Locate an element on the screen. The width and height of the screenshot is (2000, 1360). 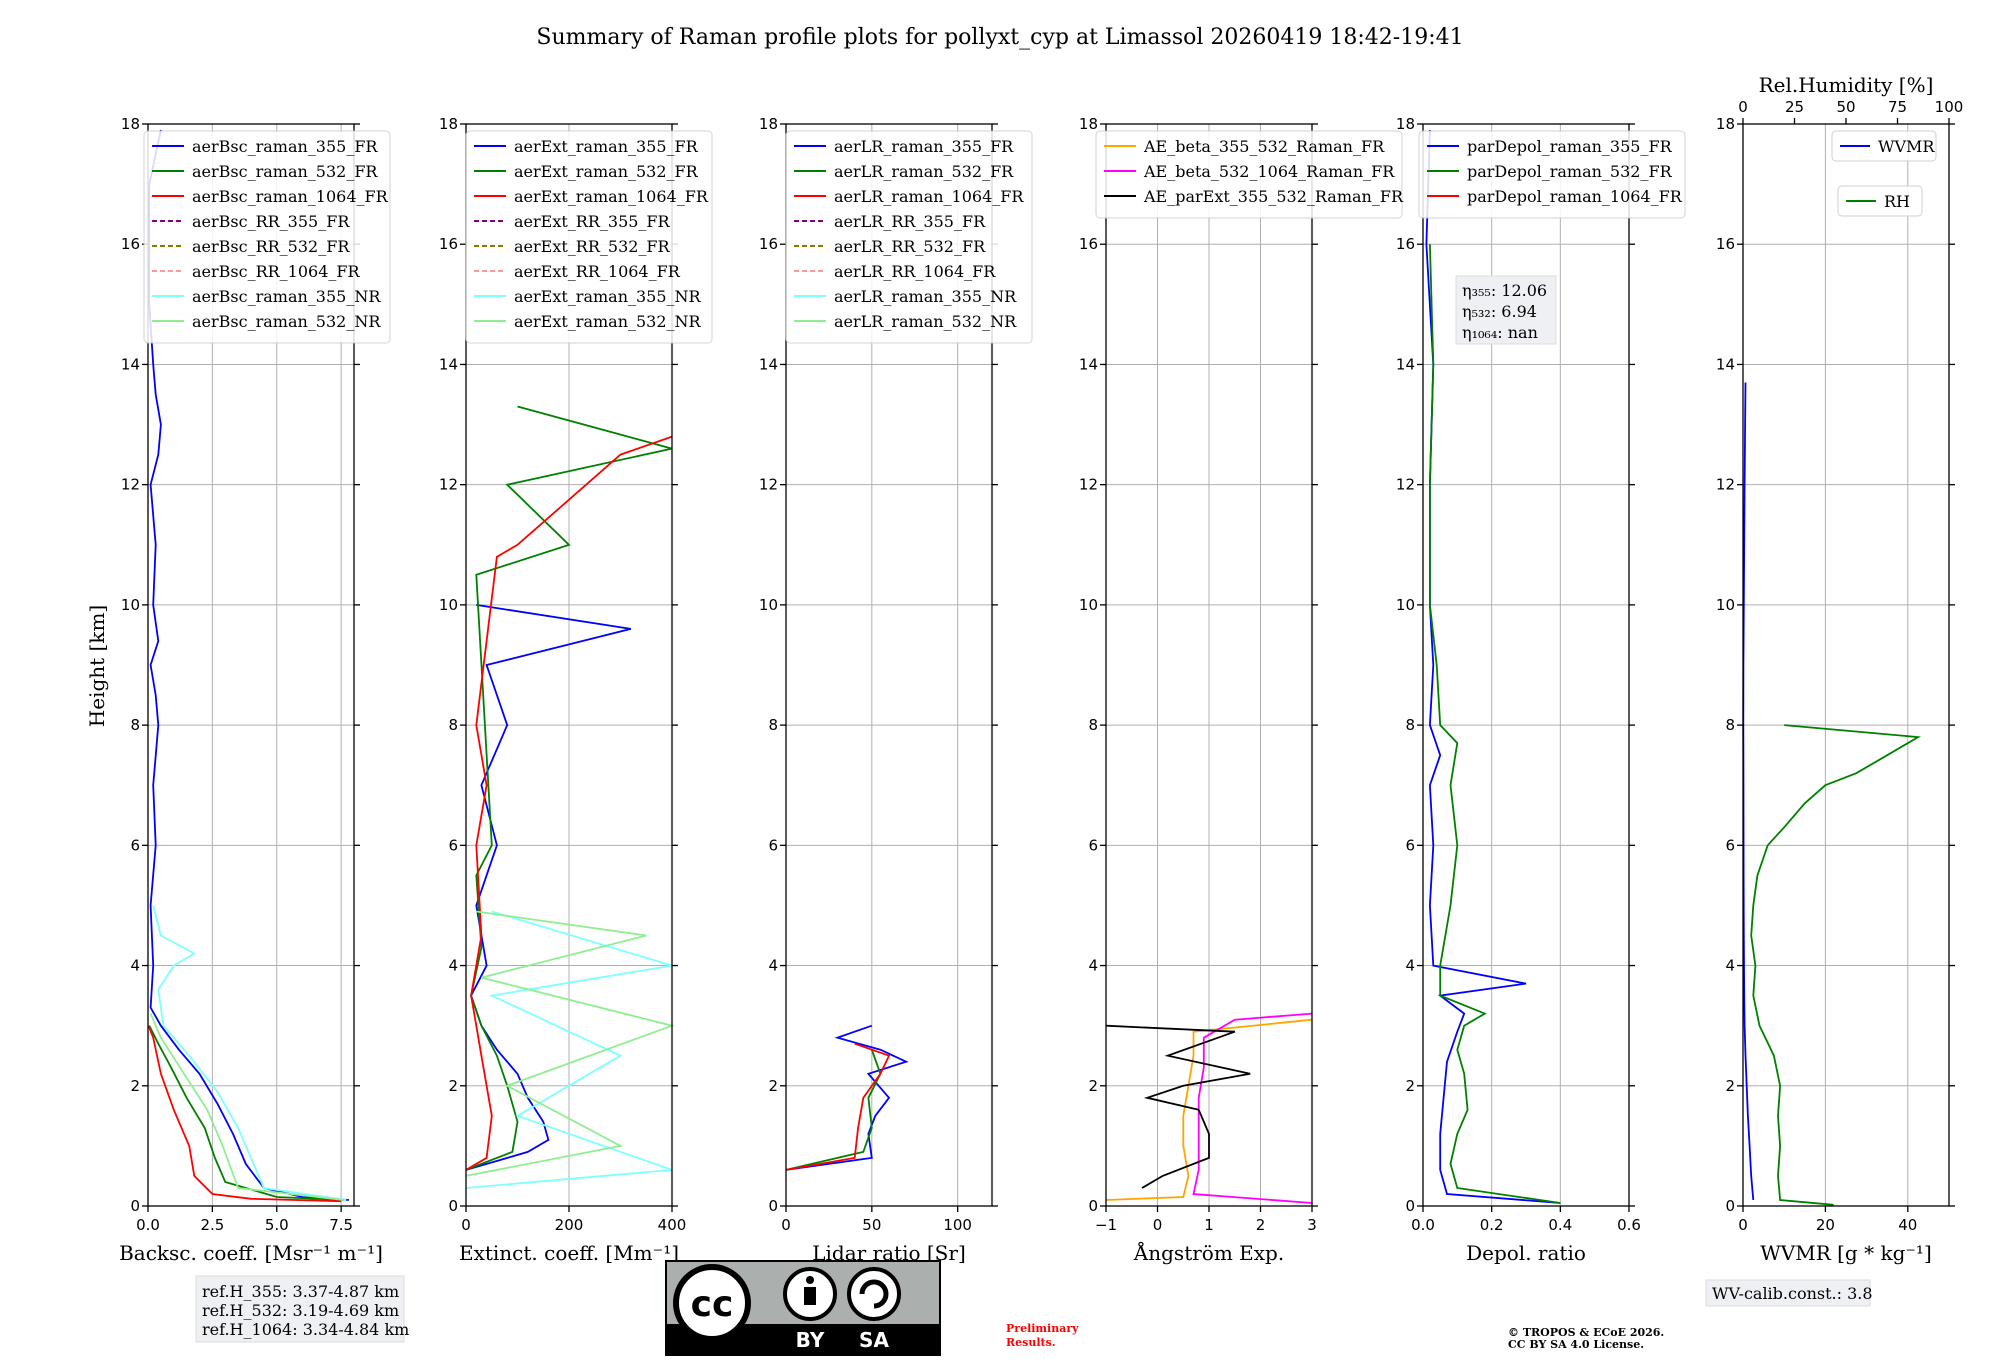
legend-label: aerBsc_raman_532_FR is located at coordinates (285, 171).